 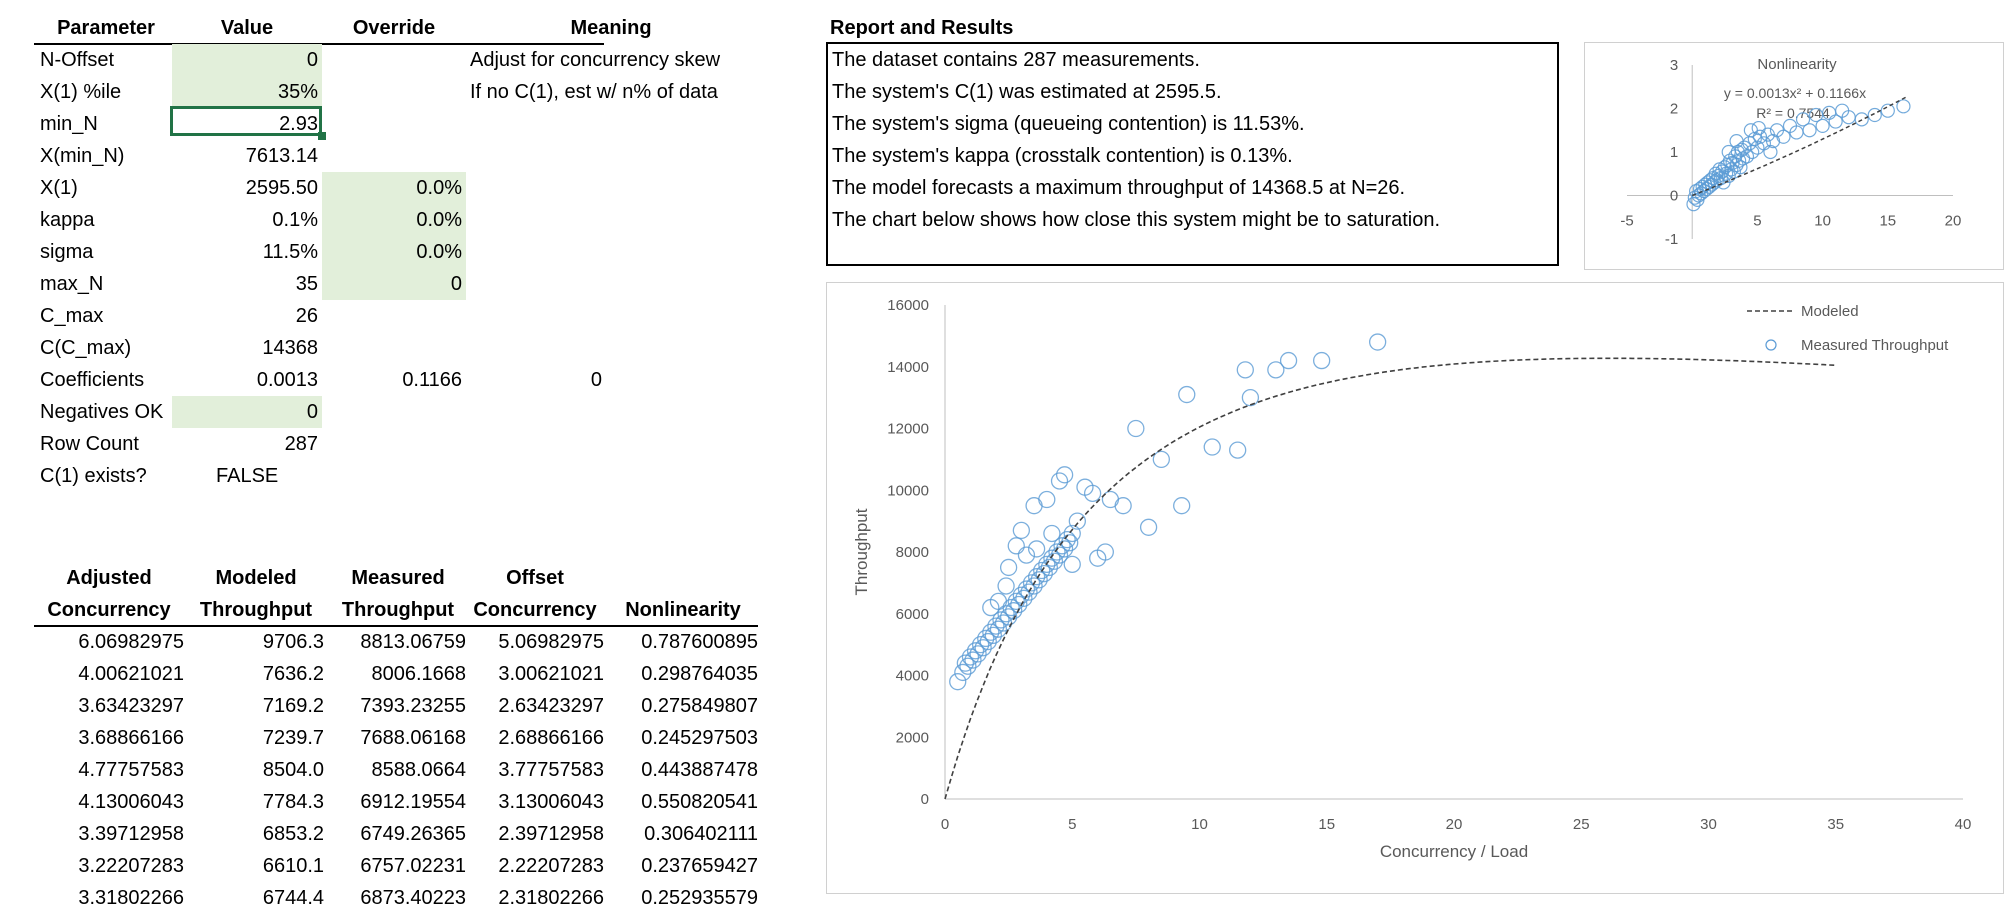 I want to click on data-cell: 0.550820541, so click(x=699, y=802).